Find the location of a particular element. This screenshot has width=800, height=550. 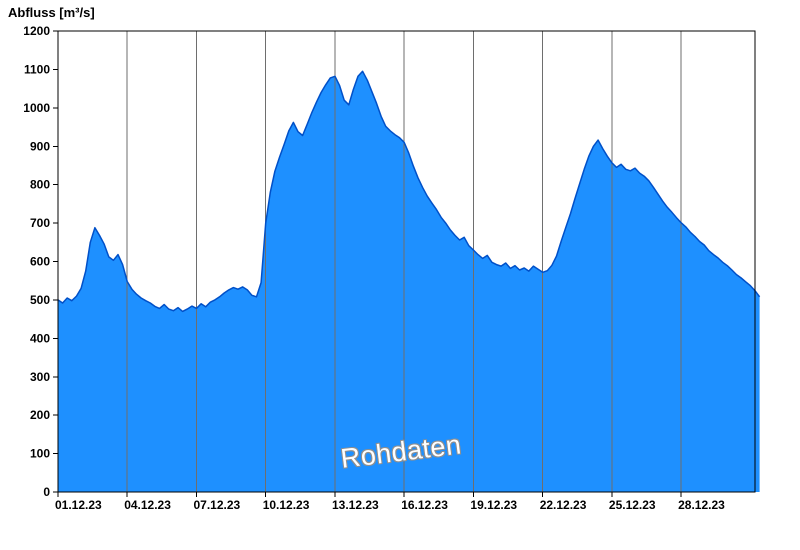

y-axis-tick-label: 1100 is located at coordinates (37, 69).